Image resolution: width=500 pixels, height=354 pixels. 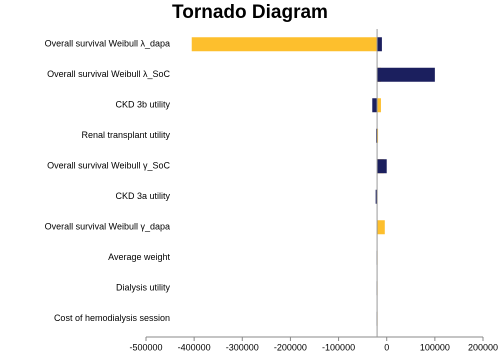 I want to click on category-label: Overall survival Weibull λ_SoC, so click(x=108, y=74).